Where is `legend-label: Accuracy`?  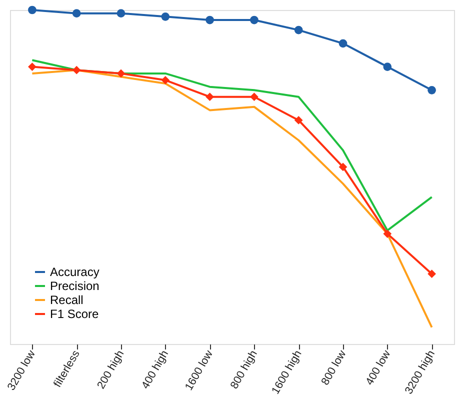 legend-label: Accuracy is located at coordinates (75, 272).